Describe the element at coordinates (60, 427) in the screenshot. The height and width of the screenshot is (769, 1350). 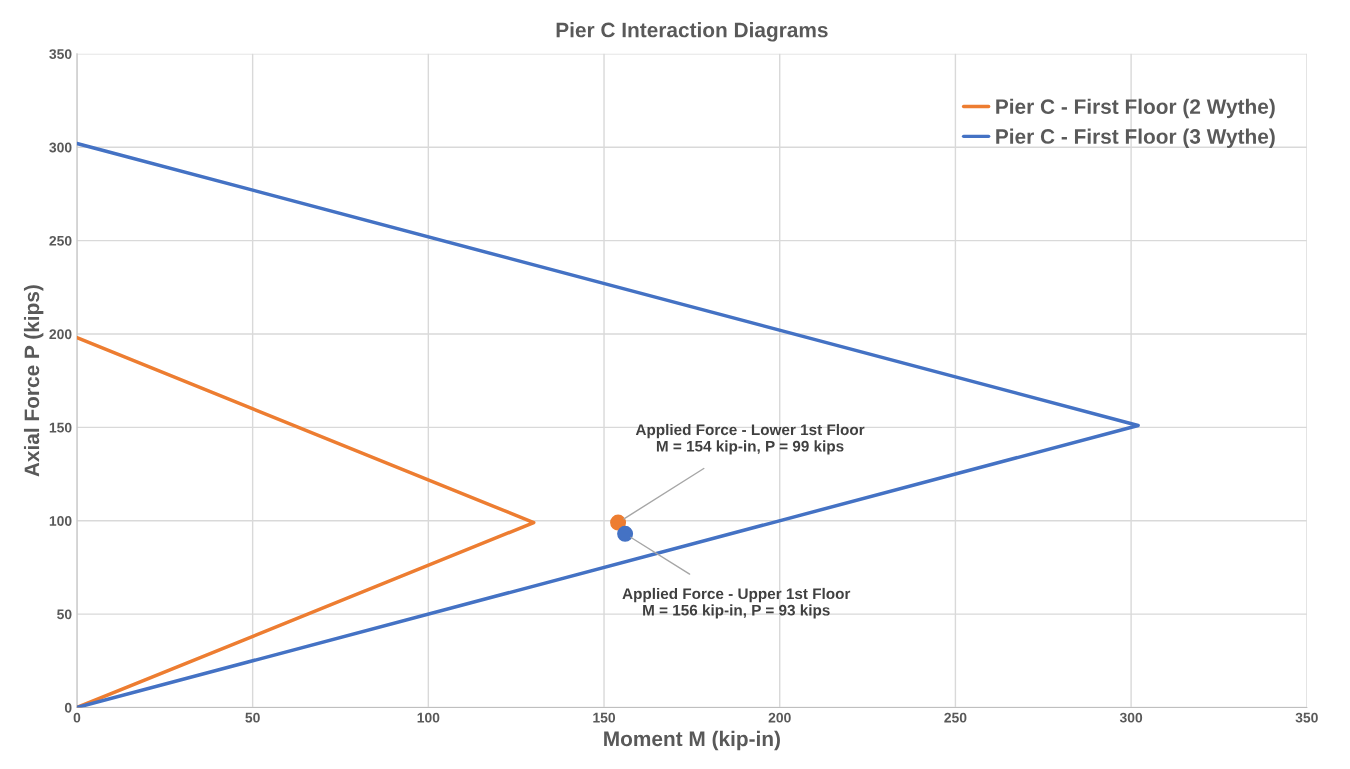
I see `y-tick-label: 150` at that location.